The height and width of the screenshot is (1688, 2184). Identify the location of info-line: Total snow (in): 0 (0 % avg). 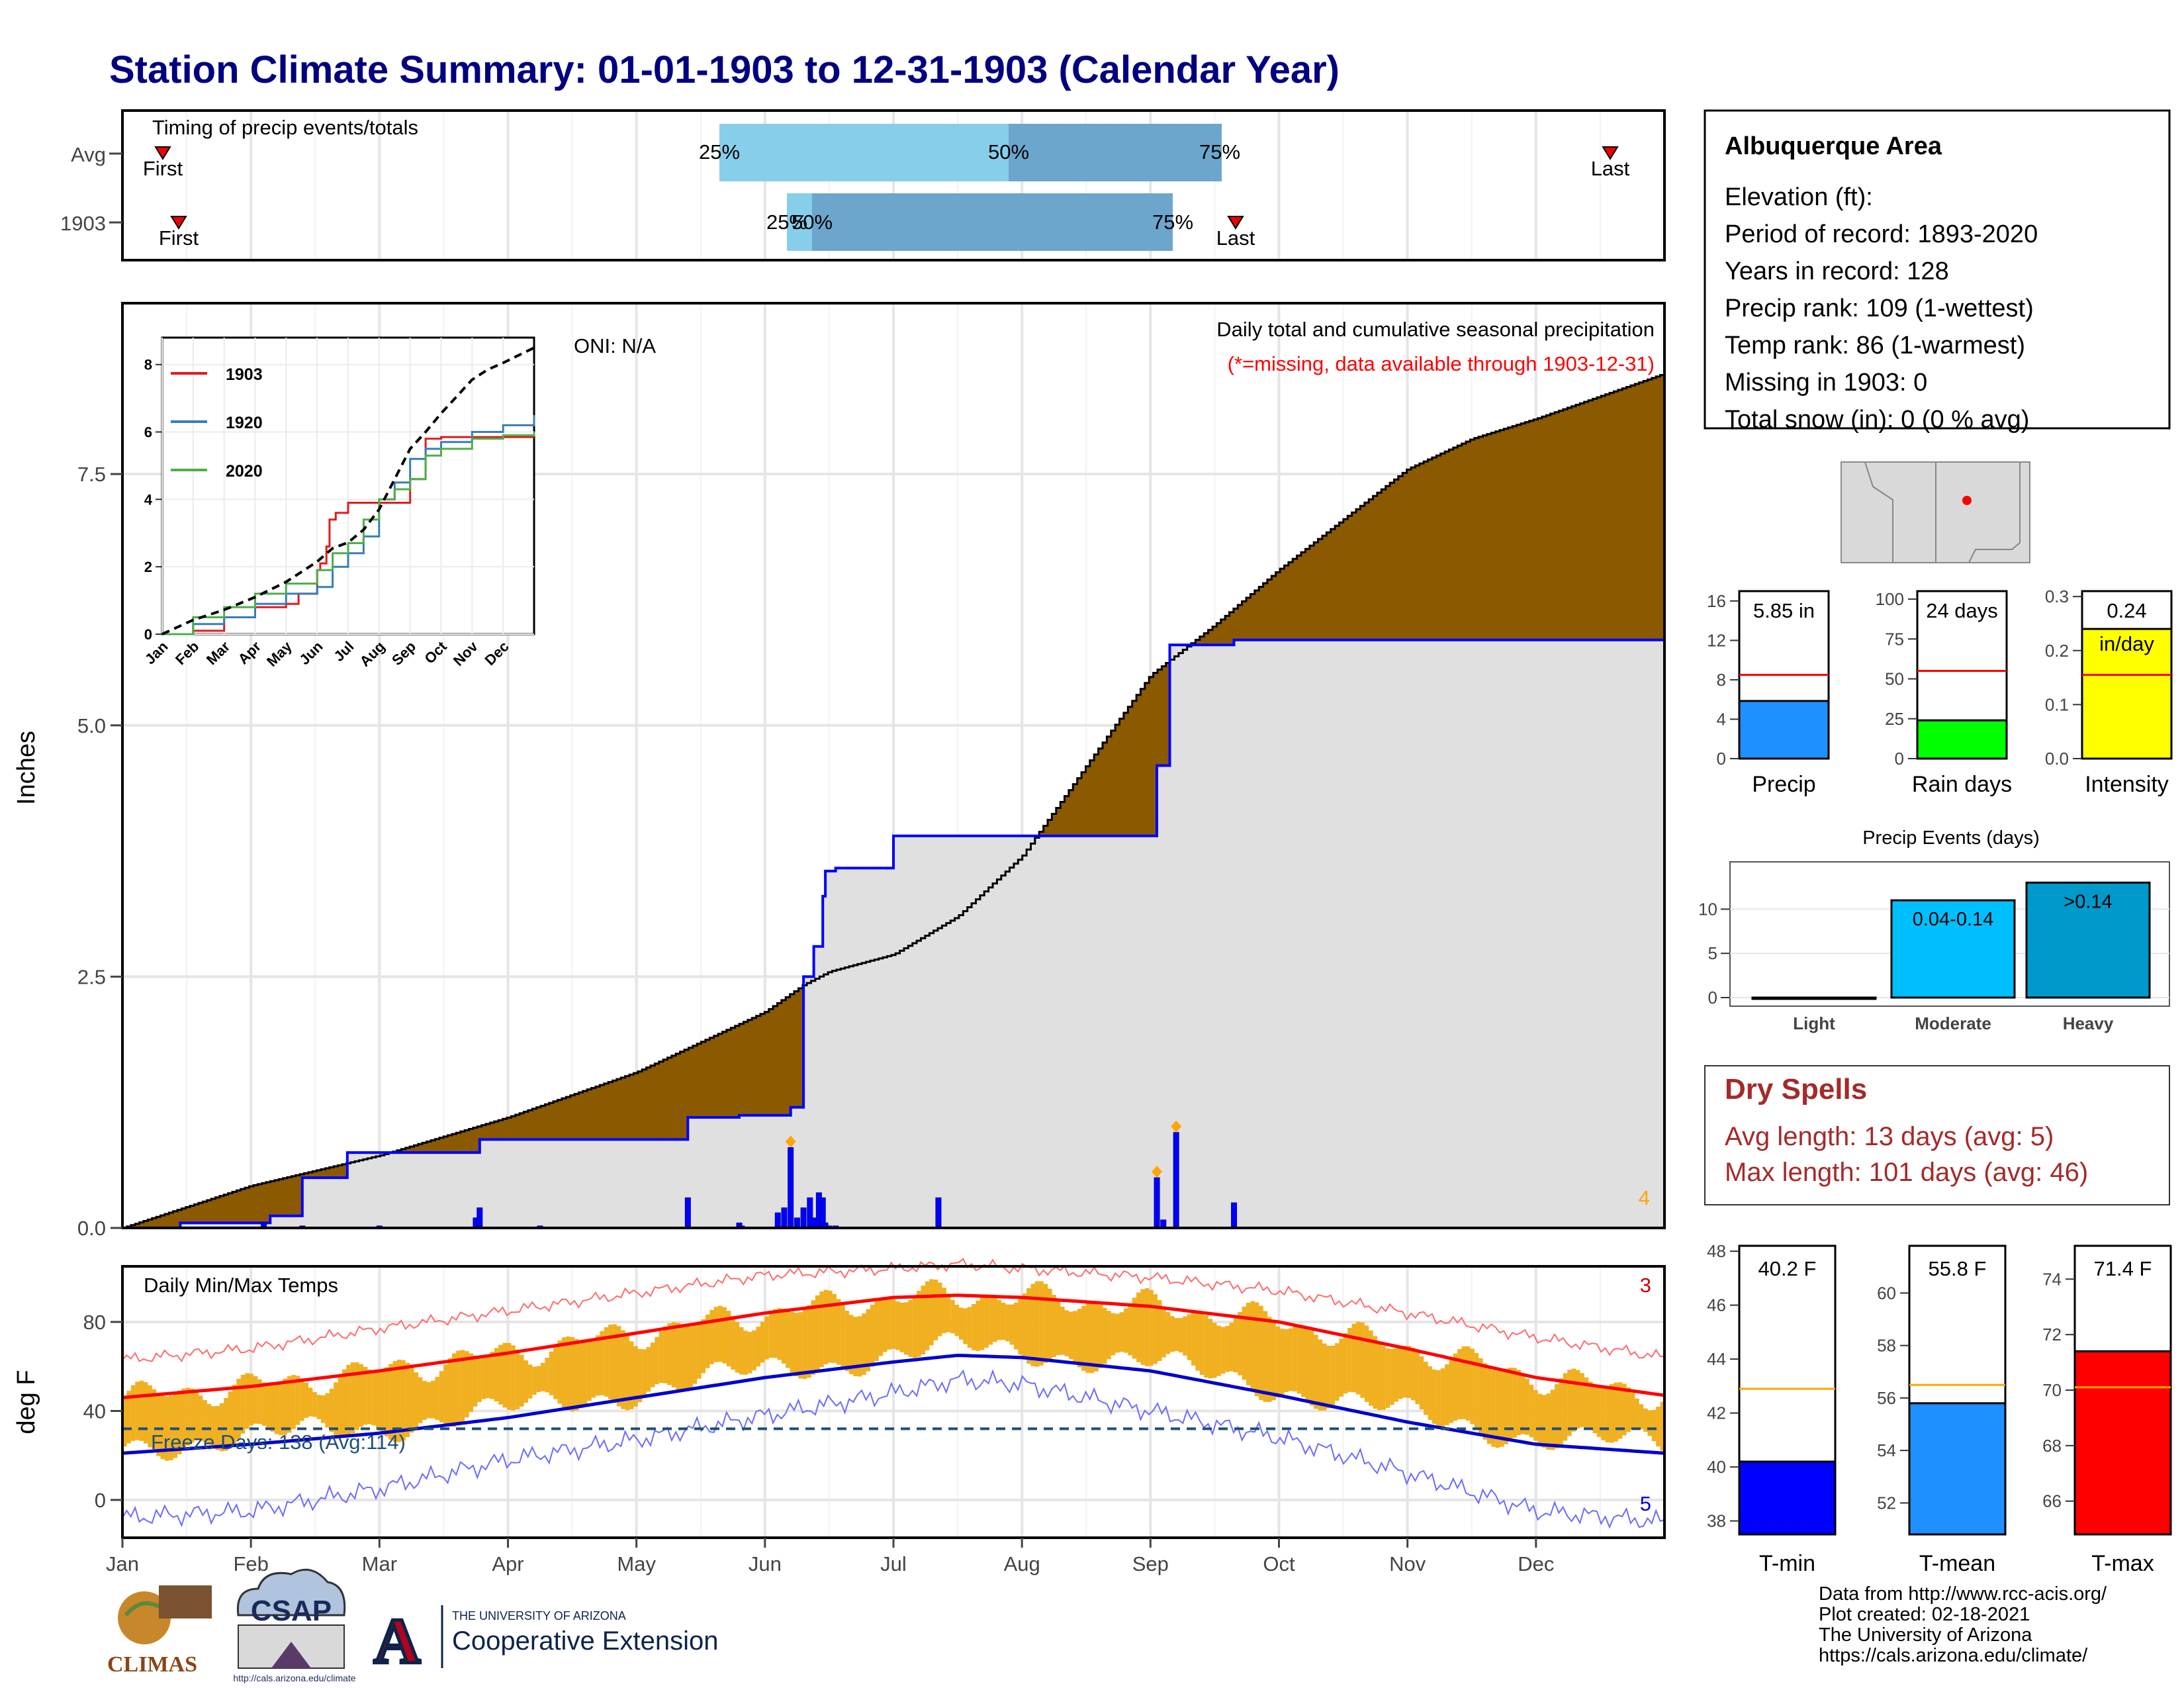
(1877, 420).